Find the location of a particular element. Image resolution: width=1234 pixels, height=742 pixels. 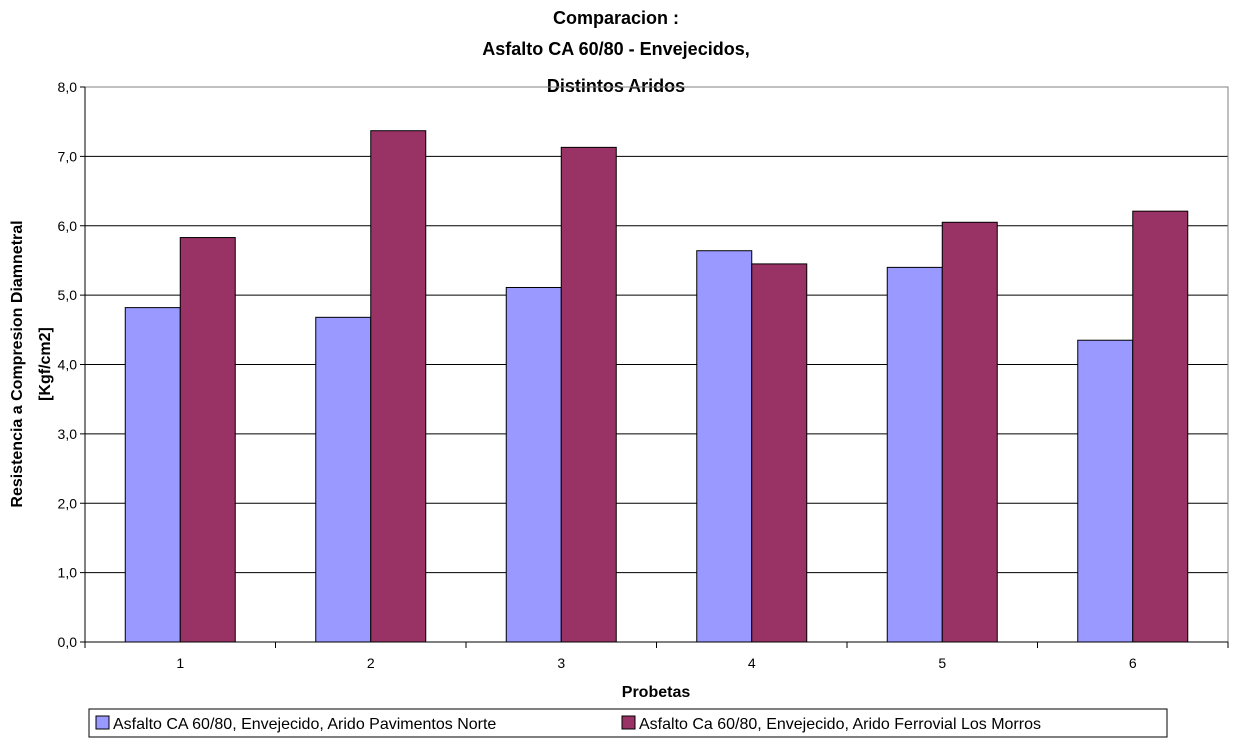

y-axis: 0,0 1,0 2,0 3,0 4,0 5,0 6,0 7,0 8,0 is located at coordinates (72, 364).